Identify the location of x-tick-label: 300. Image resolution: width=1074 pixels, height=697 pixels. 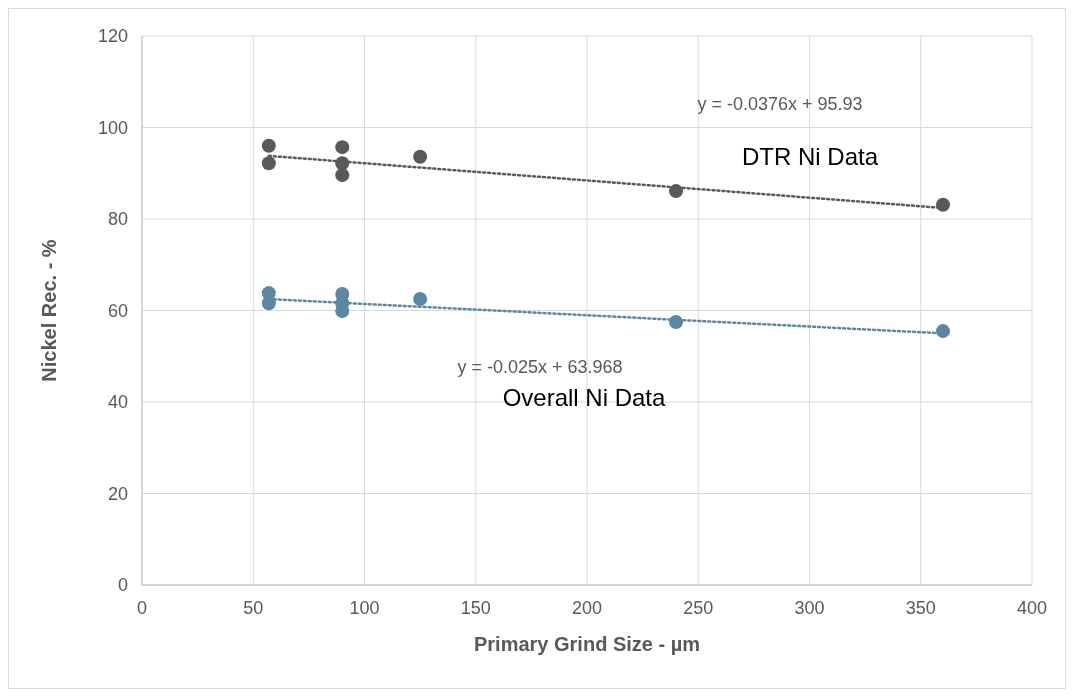
(809, 608).